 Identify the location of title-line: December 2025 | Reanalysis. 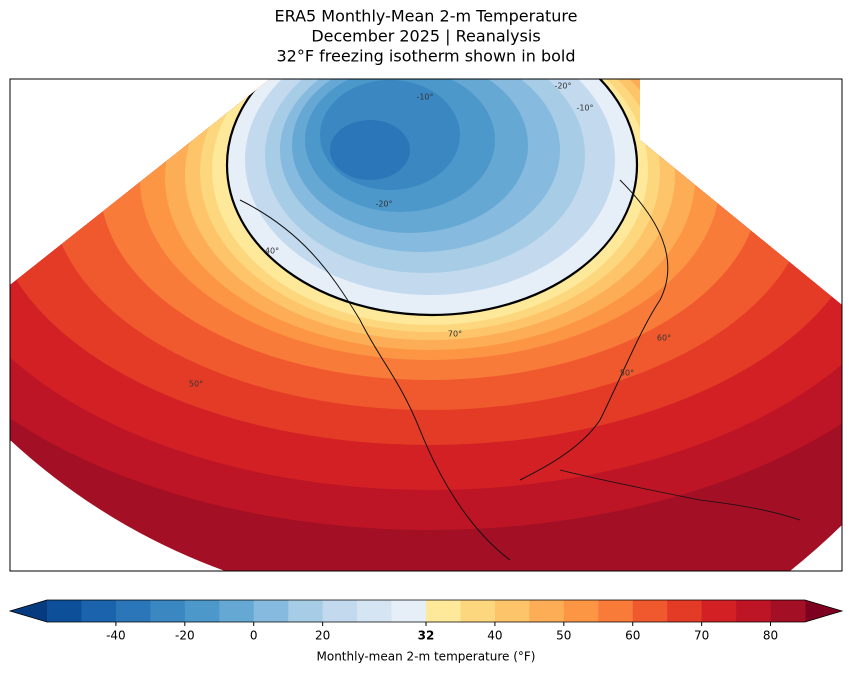
(425, 36).